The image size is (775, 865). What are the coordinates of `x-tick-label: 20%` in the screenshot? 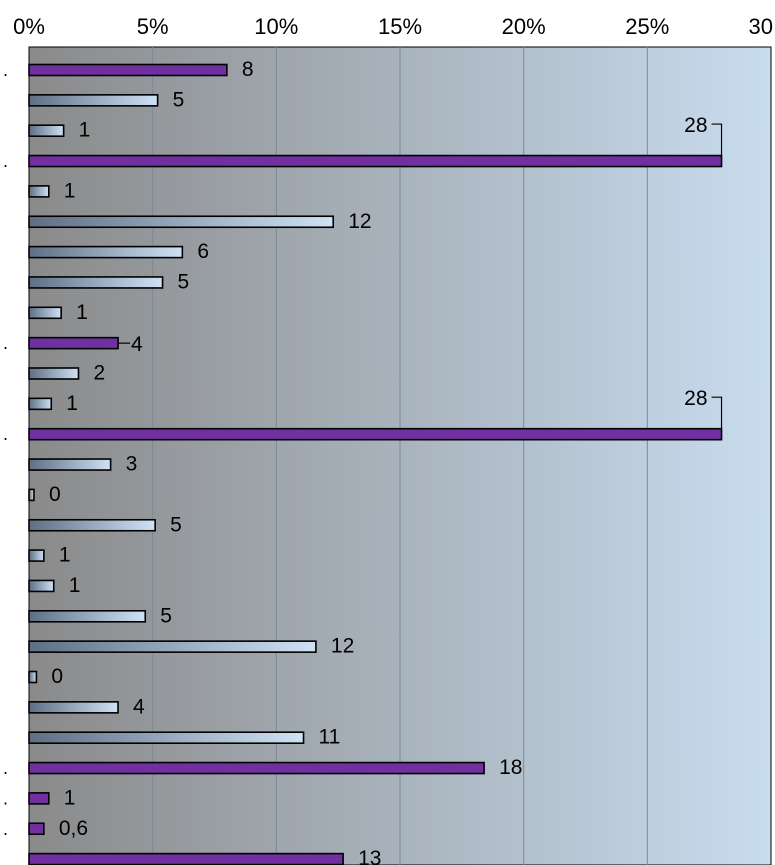 It's located at (524, 26).